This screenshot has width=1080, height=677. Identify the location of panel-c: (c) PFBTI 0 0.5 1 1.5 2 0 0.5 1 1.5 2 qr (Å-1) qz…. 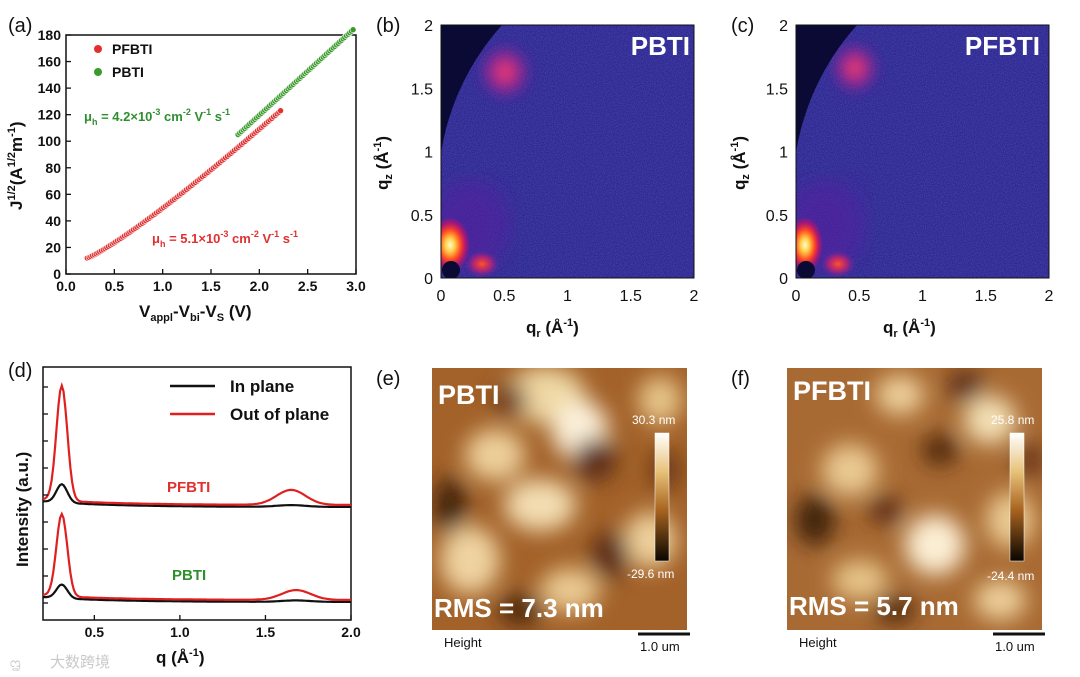
(891, 177).